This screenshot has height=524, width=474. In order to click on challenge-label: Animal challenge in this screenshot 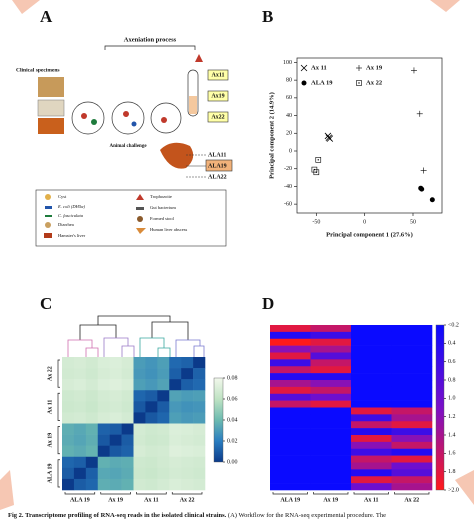, I will do `click(128, 146)`.